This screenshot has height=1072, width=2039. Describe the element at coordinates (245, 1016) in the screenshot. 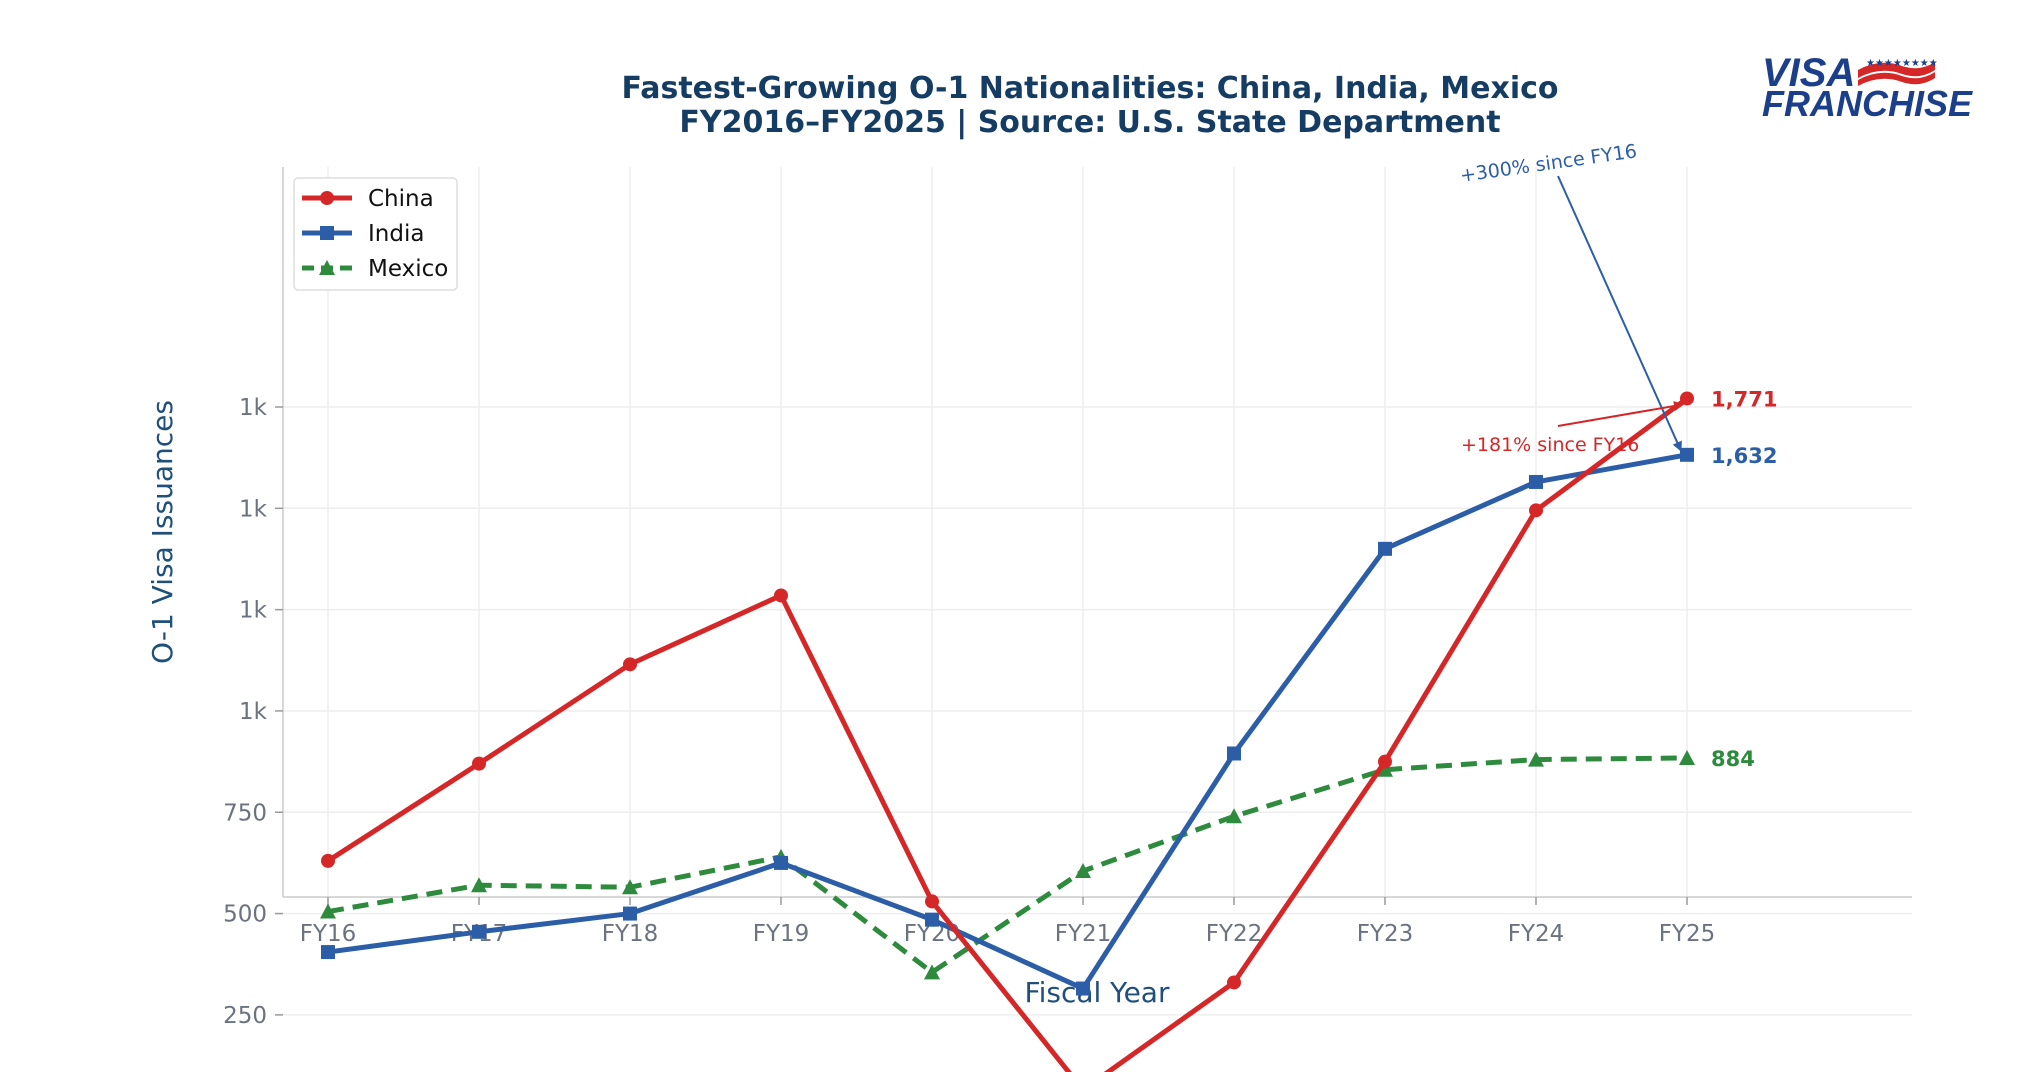

I see `y-tick-label: 250` at that location.